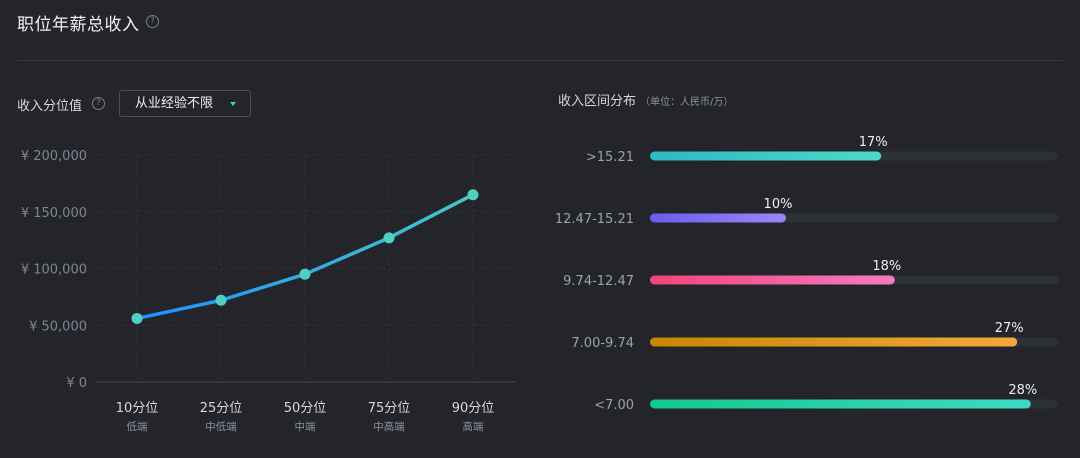 This screenshot has height=458, width=1080. Describe the element at coordinates (594, 219) in the screenshot. I see `bar-category-label: 12.47-15.21` at that location.